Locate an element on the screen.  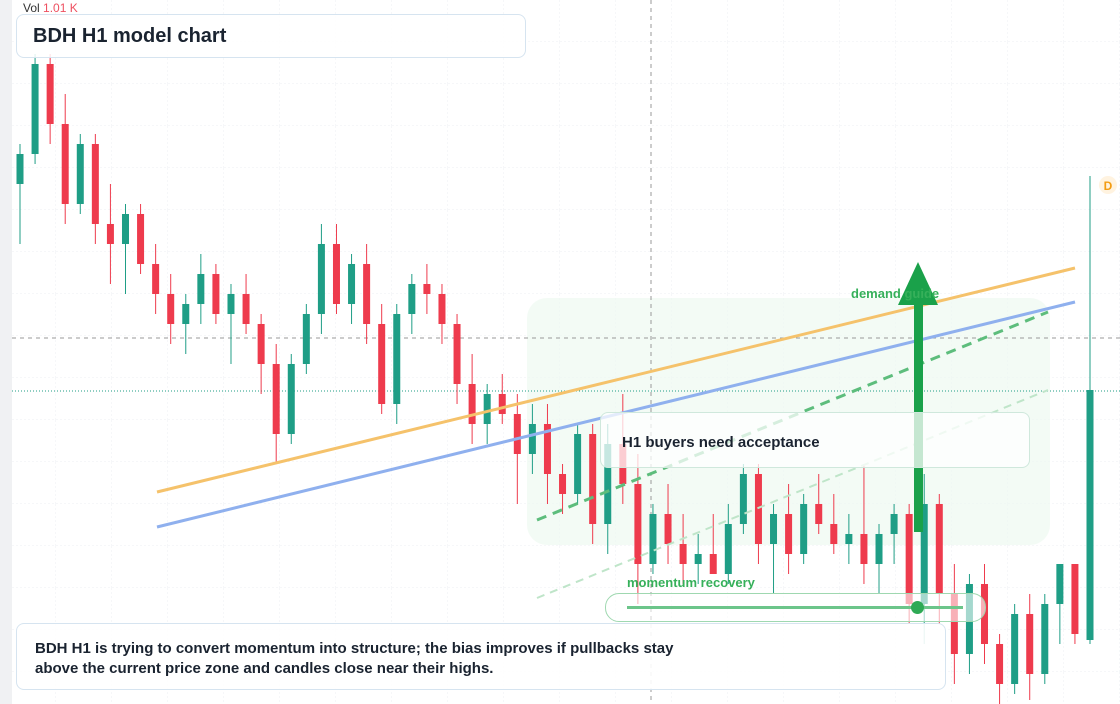
title-box: BDH H1 model chart is located at coordinates (271, 36).